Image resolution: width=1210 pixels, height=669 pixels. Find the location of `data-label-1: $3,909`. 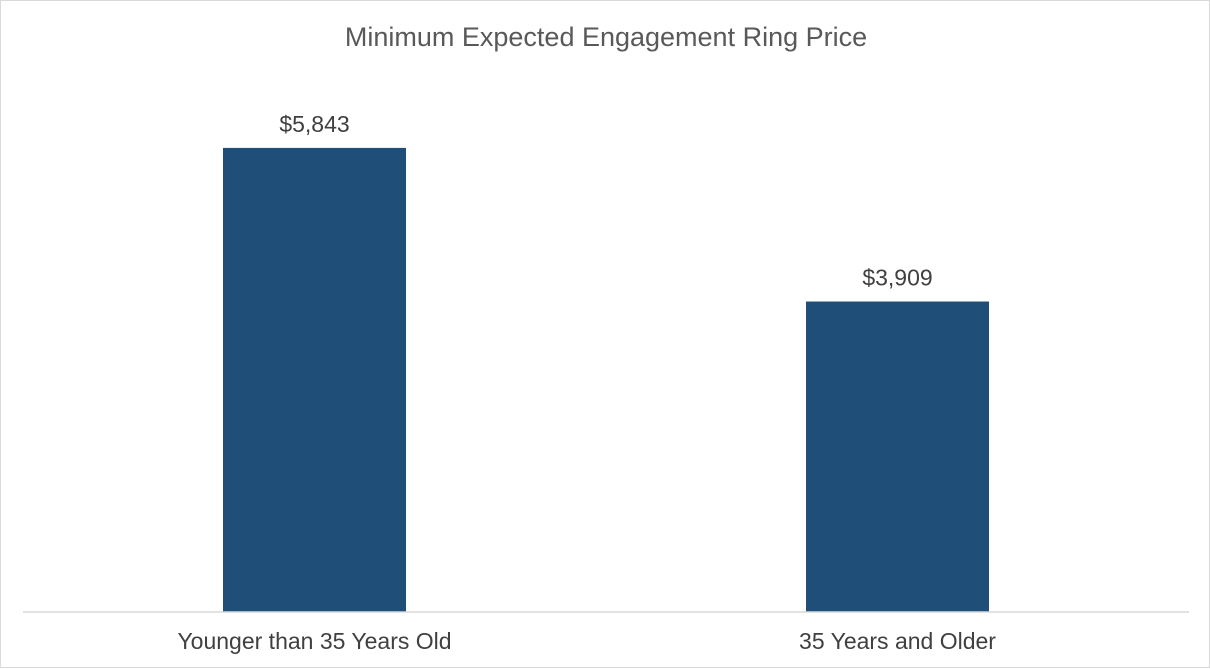

data-label-1: $3,909 is located at coordinates (897, 278).